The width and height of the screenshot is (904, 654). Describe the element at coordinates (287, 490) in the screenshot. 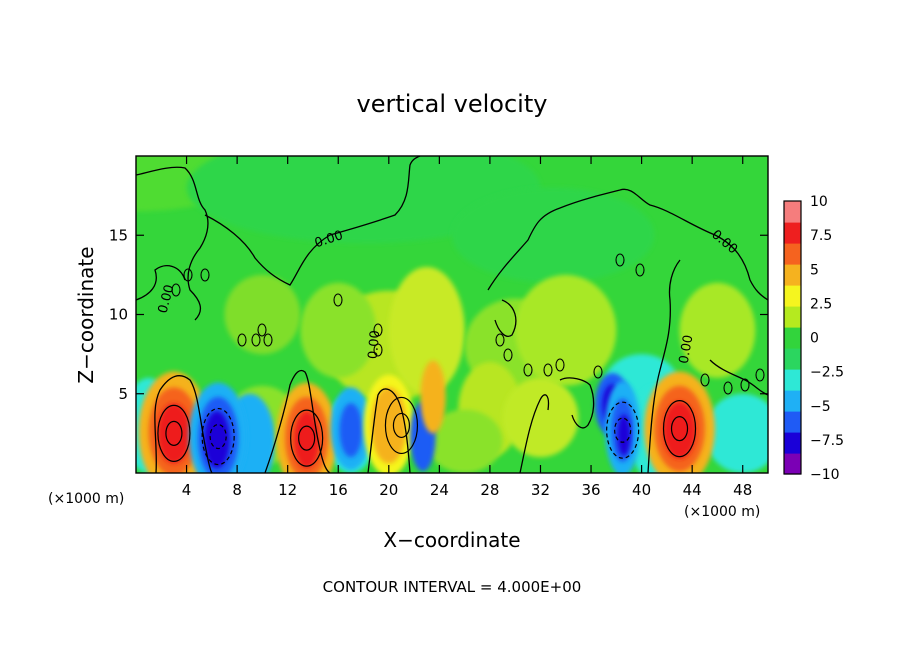

I see `x-tick-label: 12` at that location.